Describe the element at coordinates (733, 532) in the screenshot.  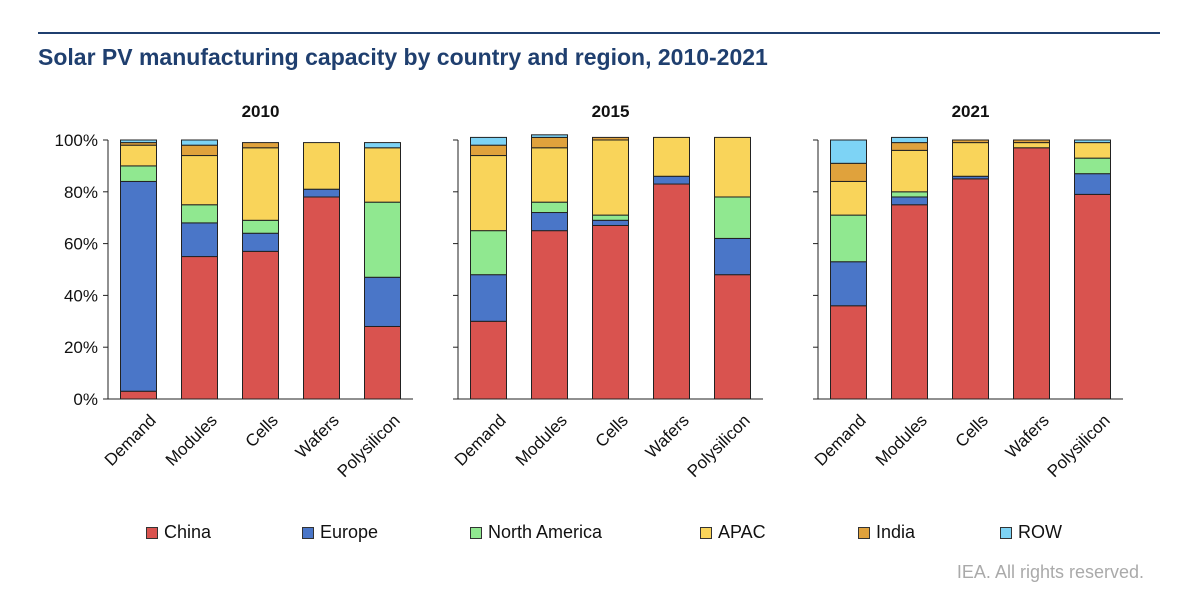
I see `legend-item: APAC` at that location.